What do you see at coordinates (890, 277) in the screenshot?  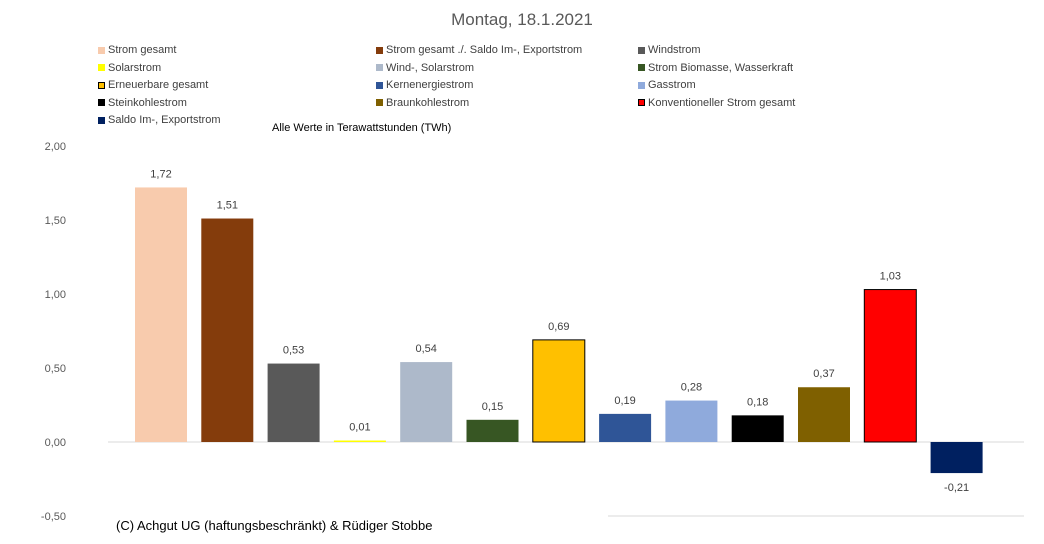 I see `data-label: 1,03` at bounding box center [890, 277].